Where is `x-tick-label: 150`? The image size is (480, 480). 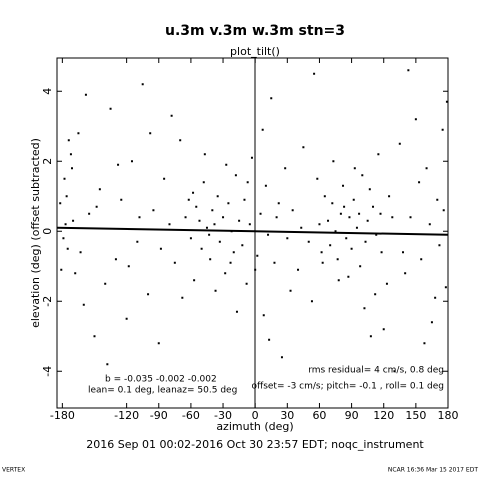 x-tick-label: 150 is located at coordinates (415, 415).